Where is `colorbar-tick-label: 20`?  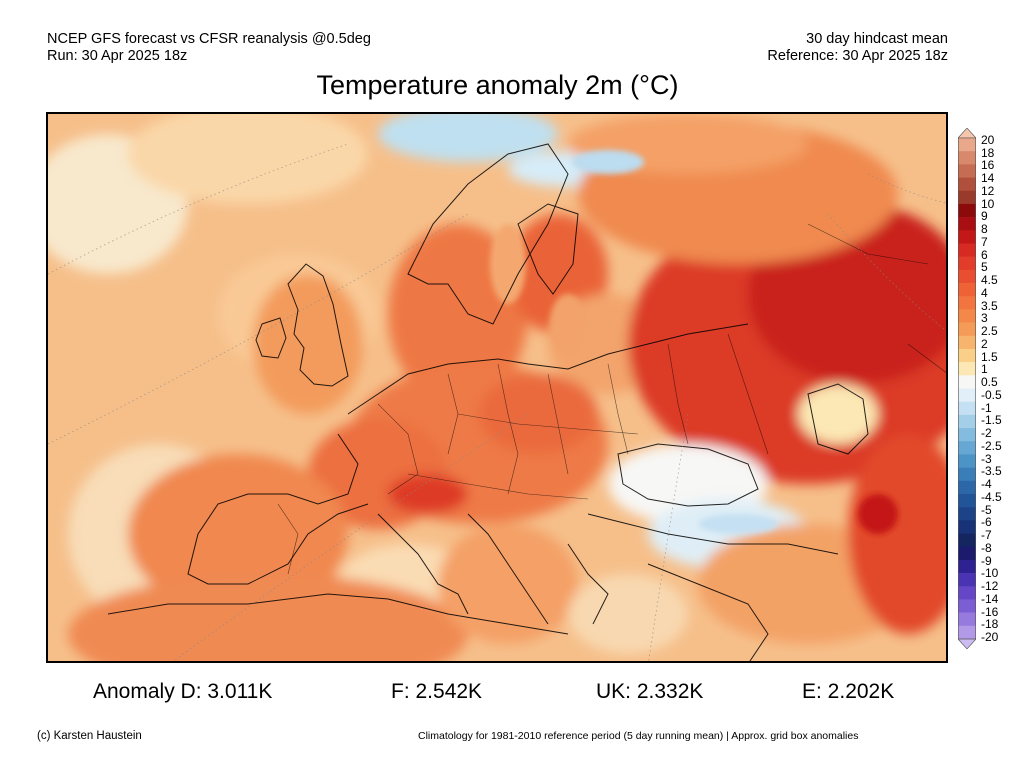
colorbar-tick-label: 20 is located at coordinates (988, 140).